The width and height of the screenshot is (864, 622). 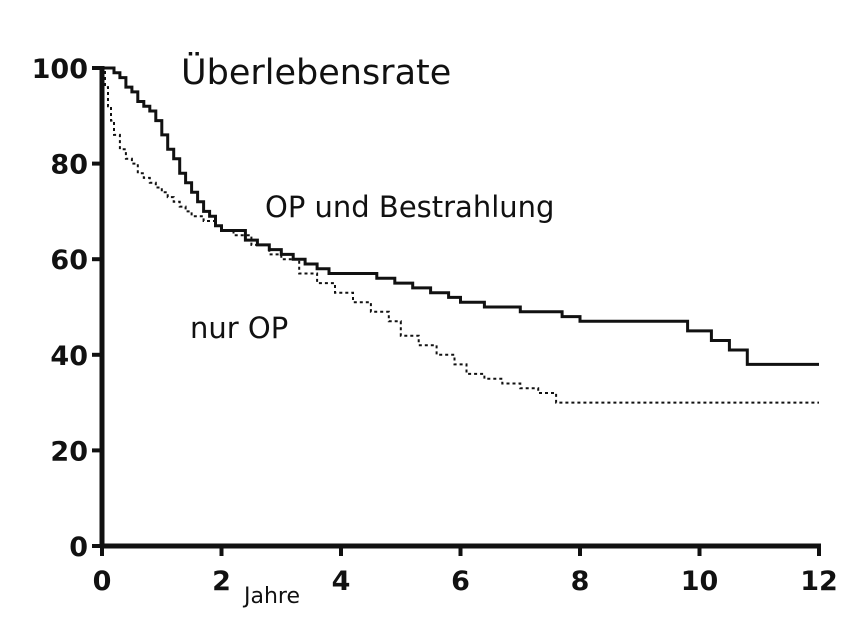 What do you see at coordinates (271, 596) in the screenshot?
I see `x-axis-label: Jahre` at bounding box center [271, 596].